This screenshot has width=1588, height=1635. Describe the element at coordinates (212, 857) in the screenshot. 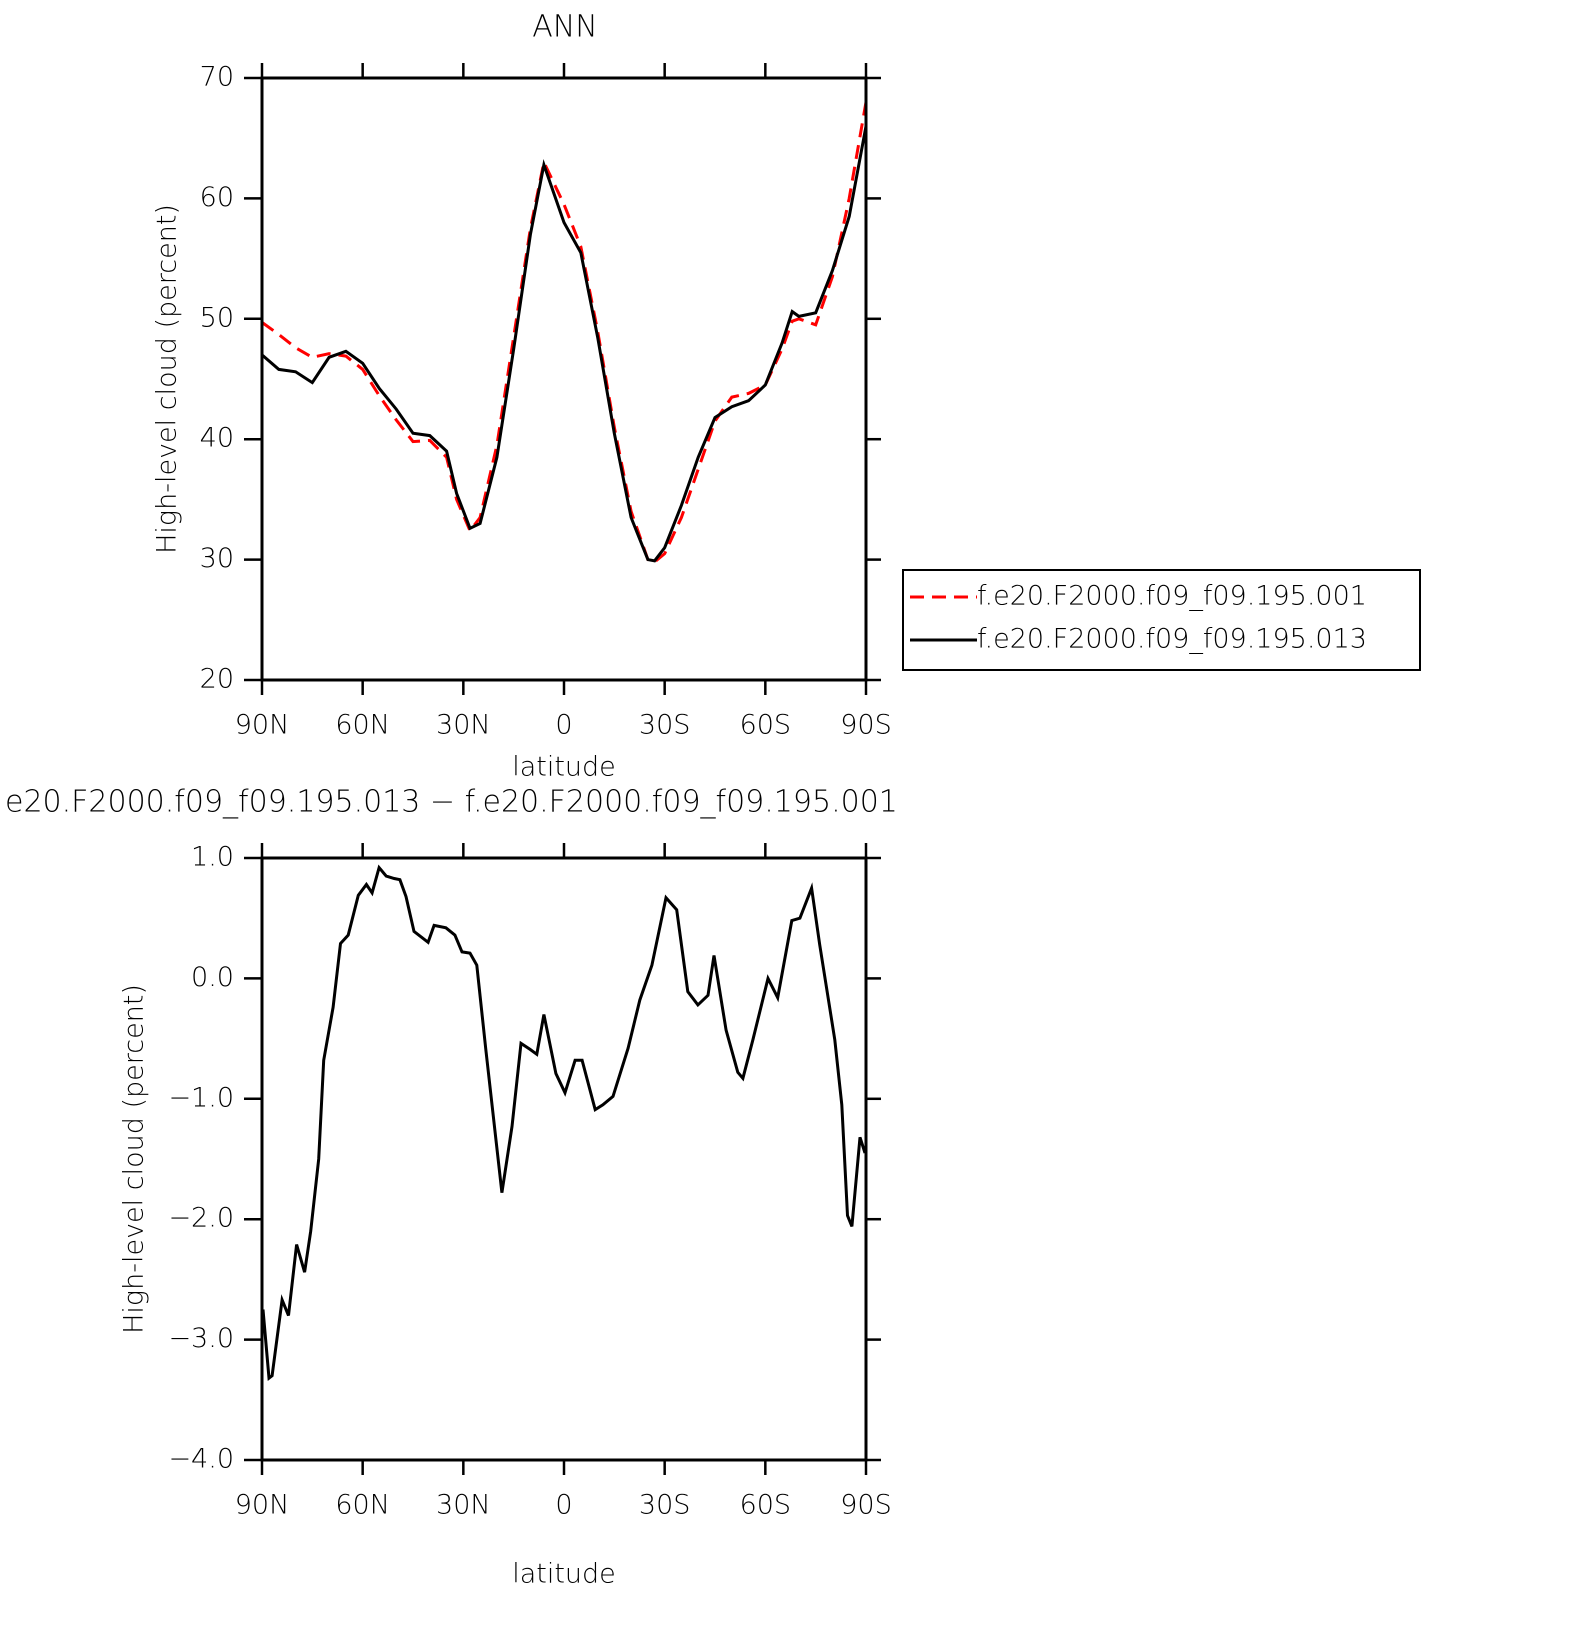

I see `y-tick-label: 1.0` at that location.